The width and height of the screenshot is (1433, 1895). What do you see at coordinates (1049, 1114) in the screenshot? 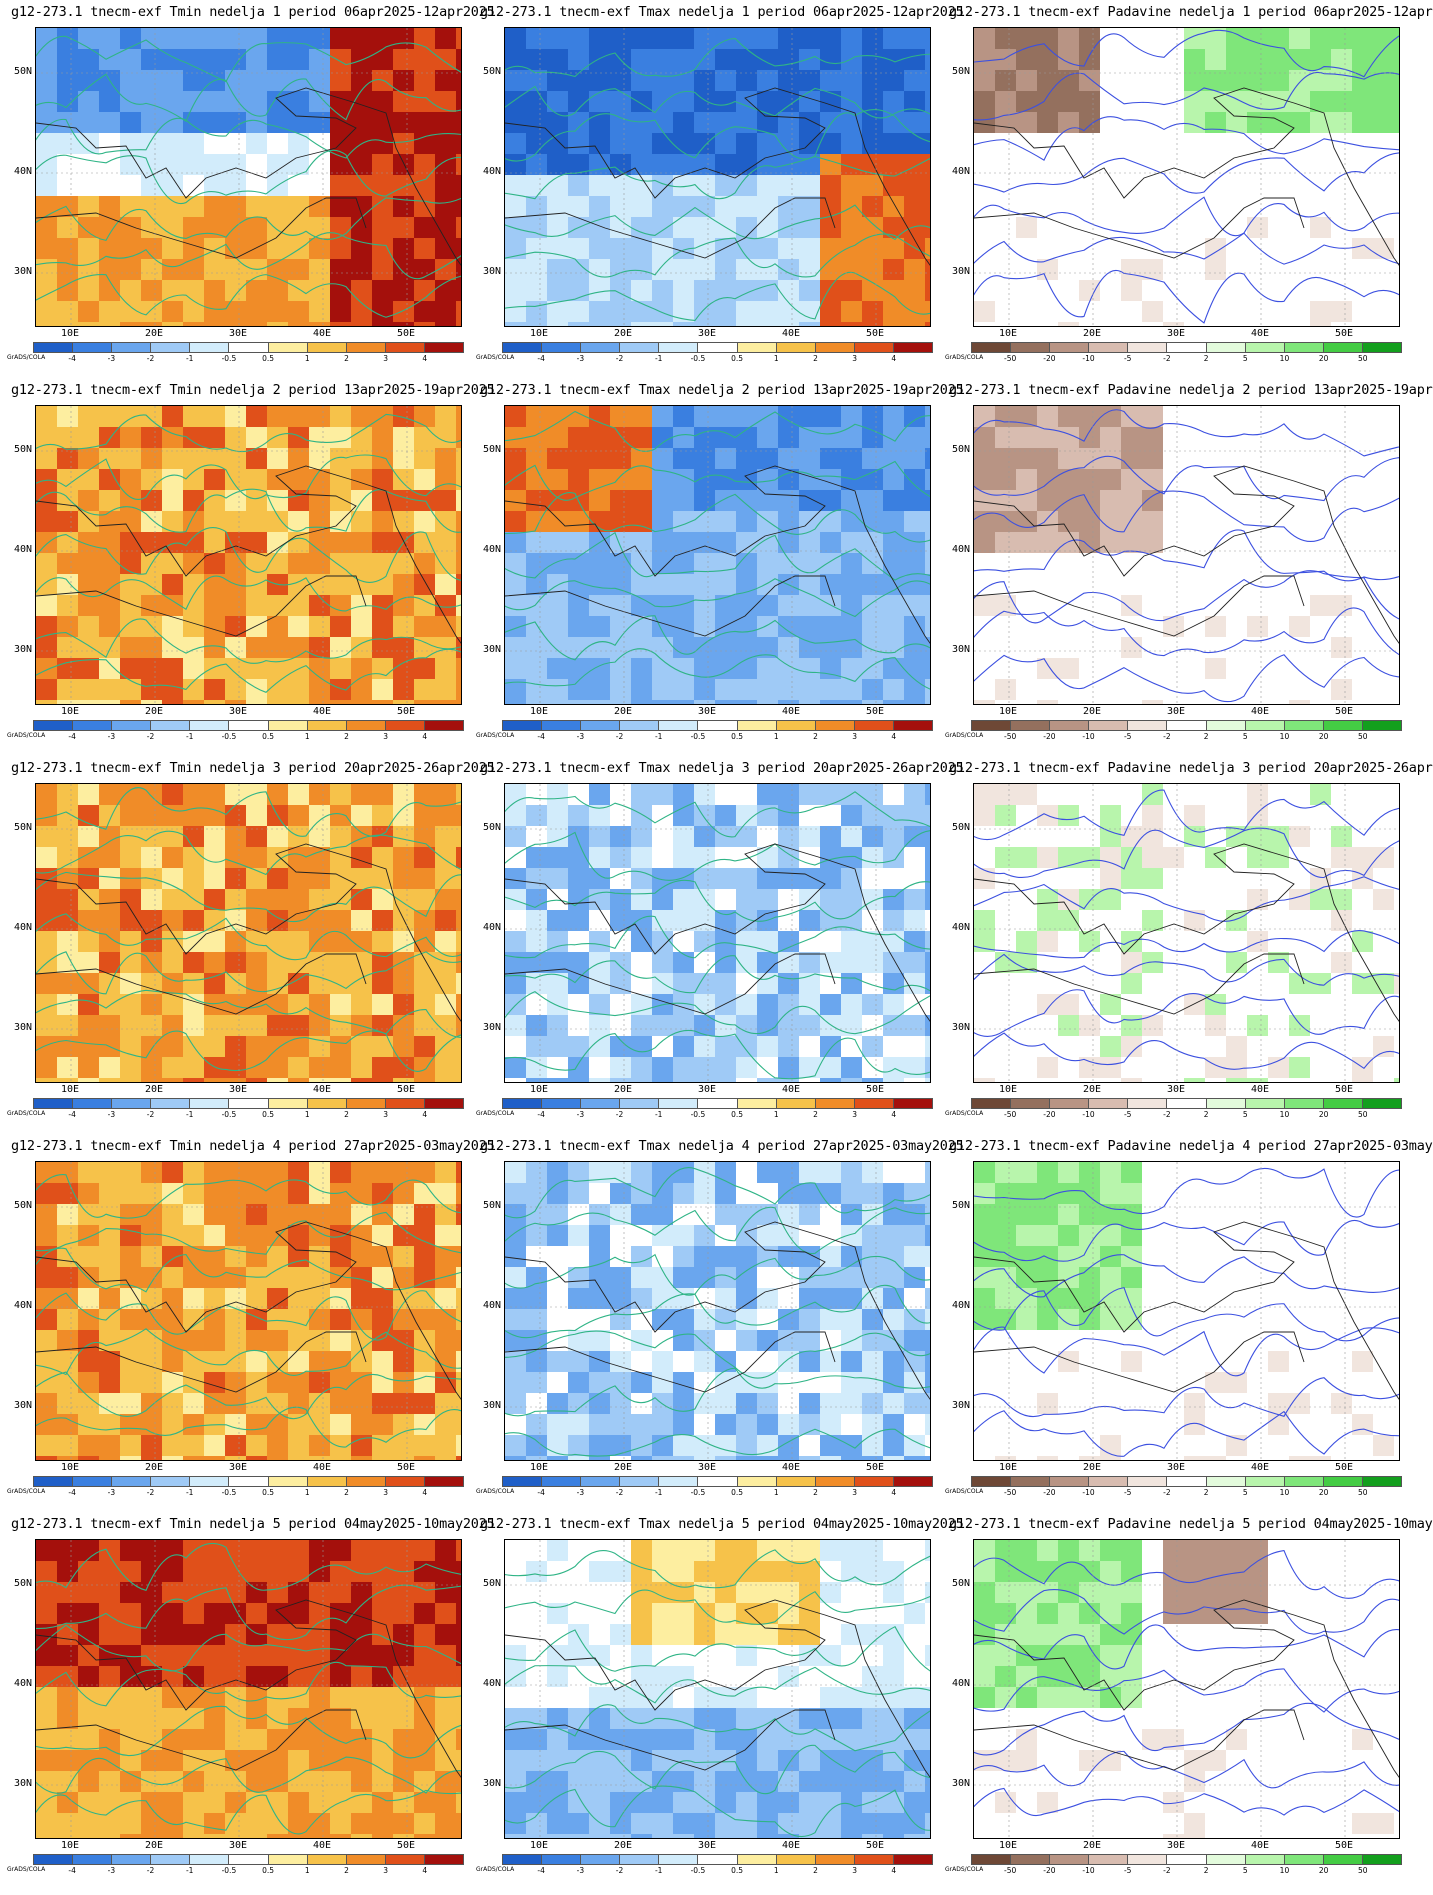
I see `colorbar-tick-label: -20` at bounding box center [1049, 1114].